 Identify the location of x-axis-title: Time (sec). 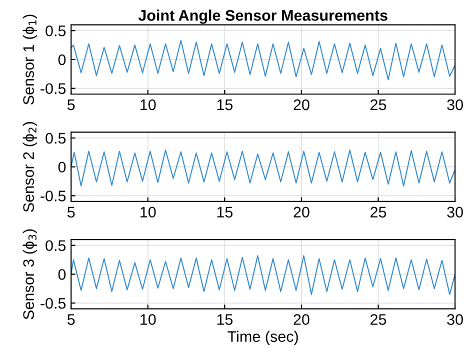
(263, 337).